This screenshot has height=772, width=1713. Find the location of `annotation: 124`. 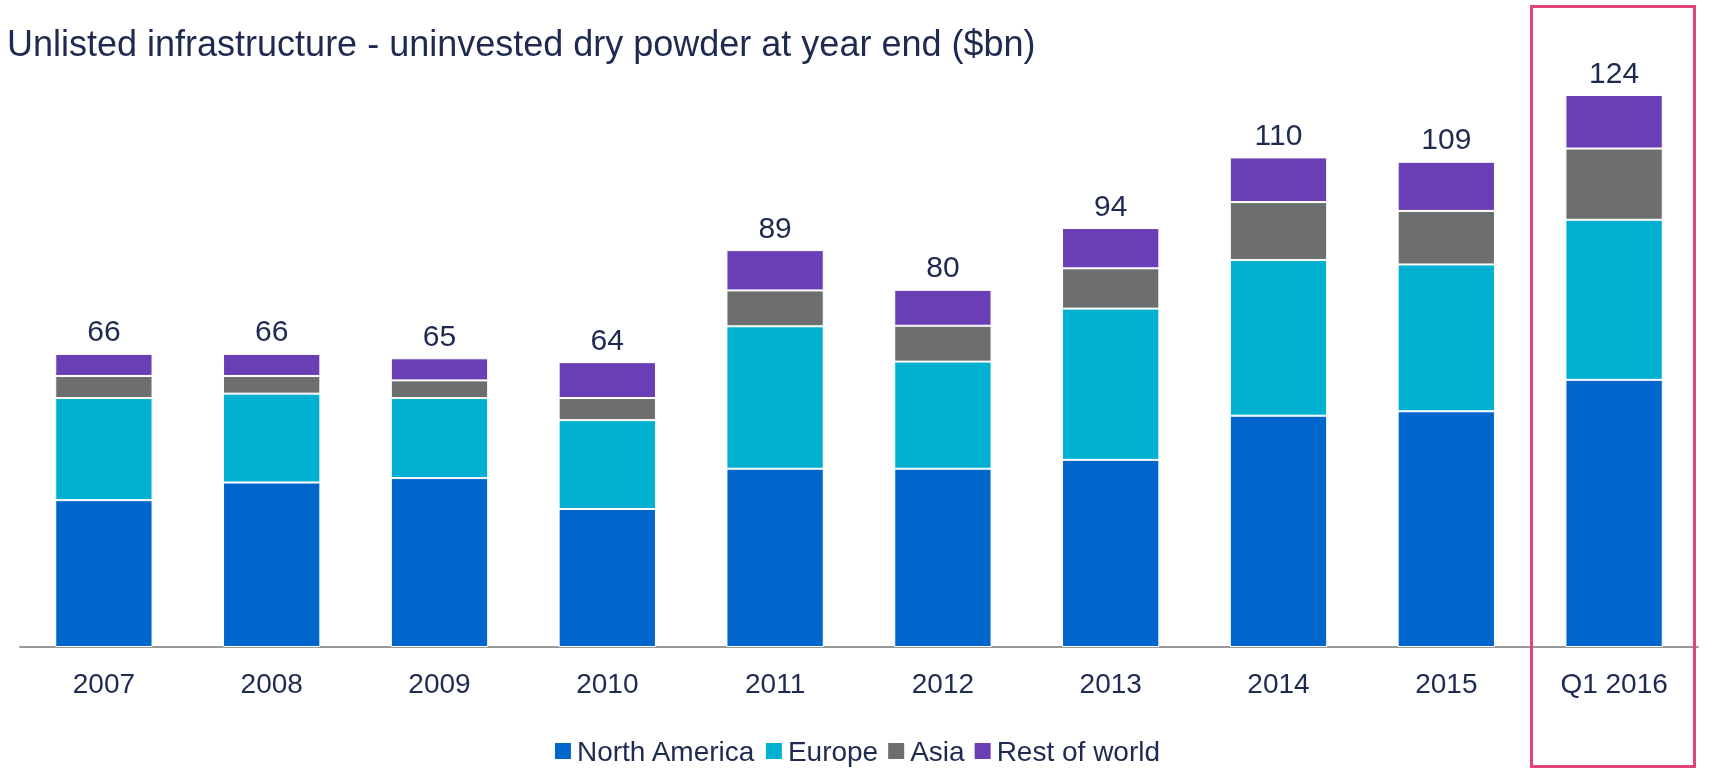

annotation: 124 is located at coordinates (1614, 72).